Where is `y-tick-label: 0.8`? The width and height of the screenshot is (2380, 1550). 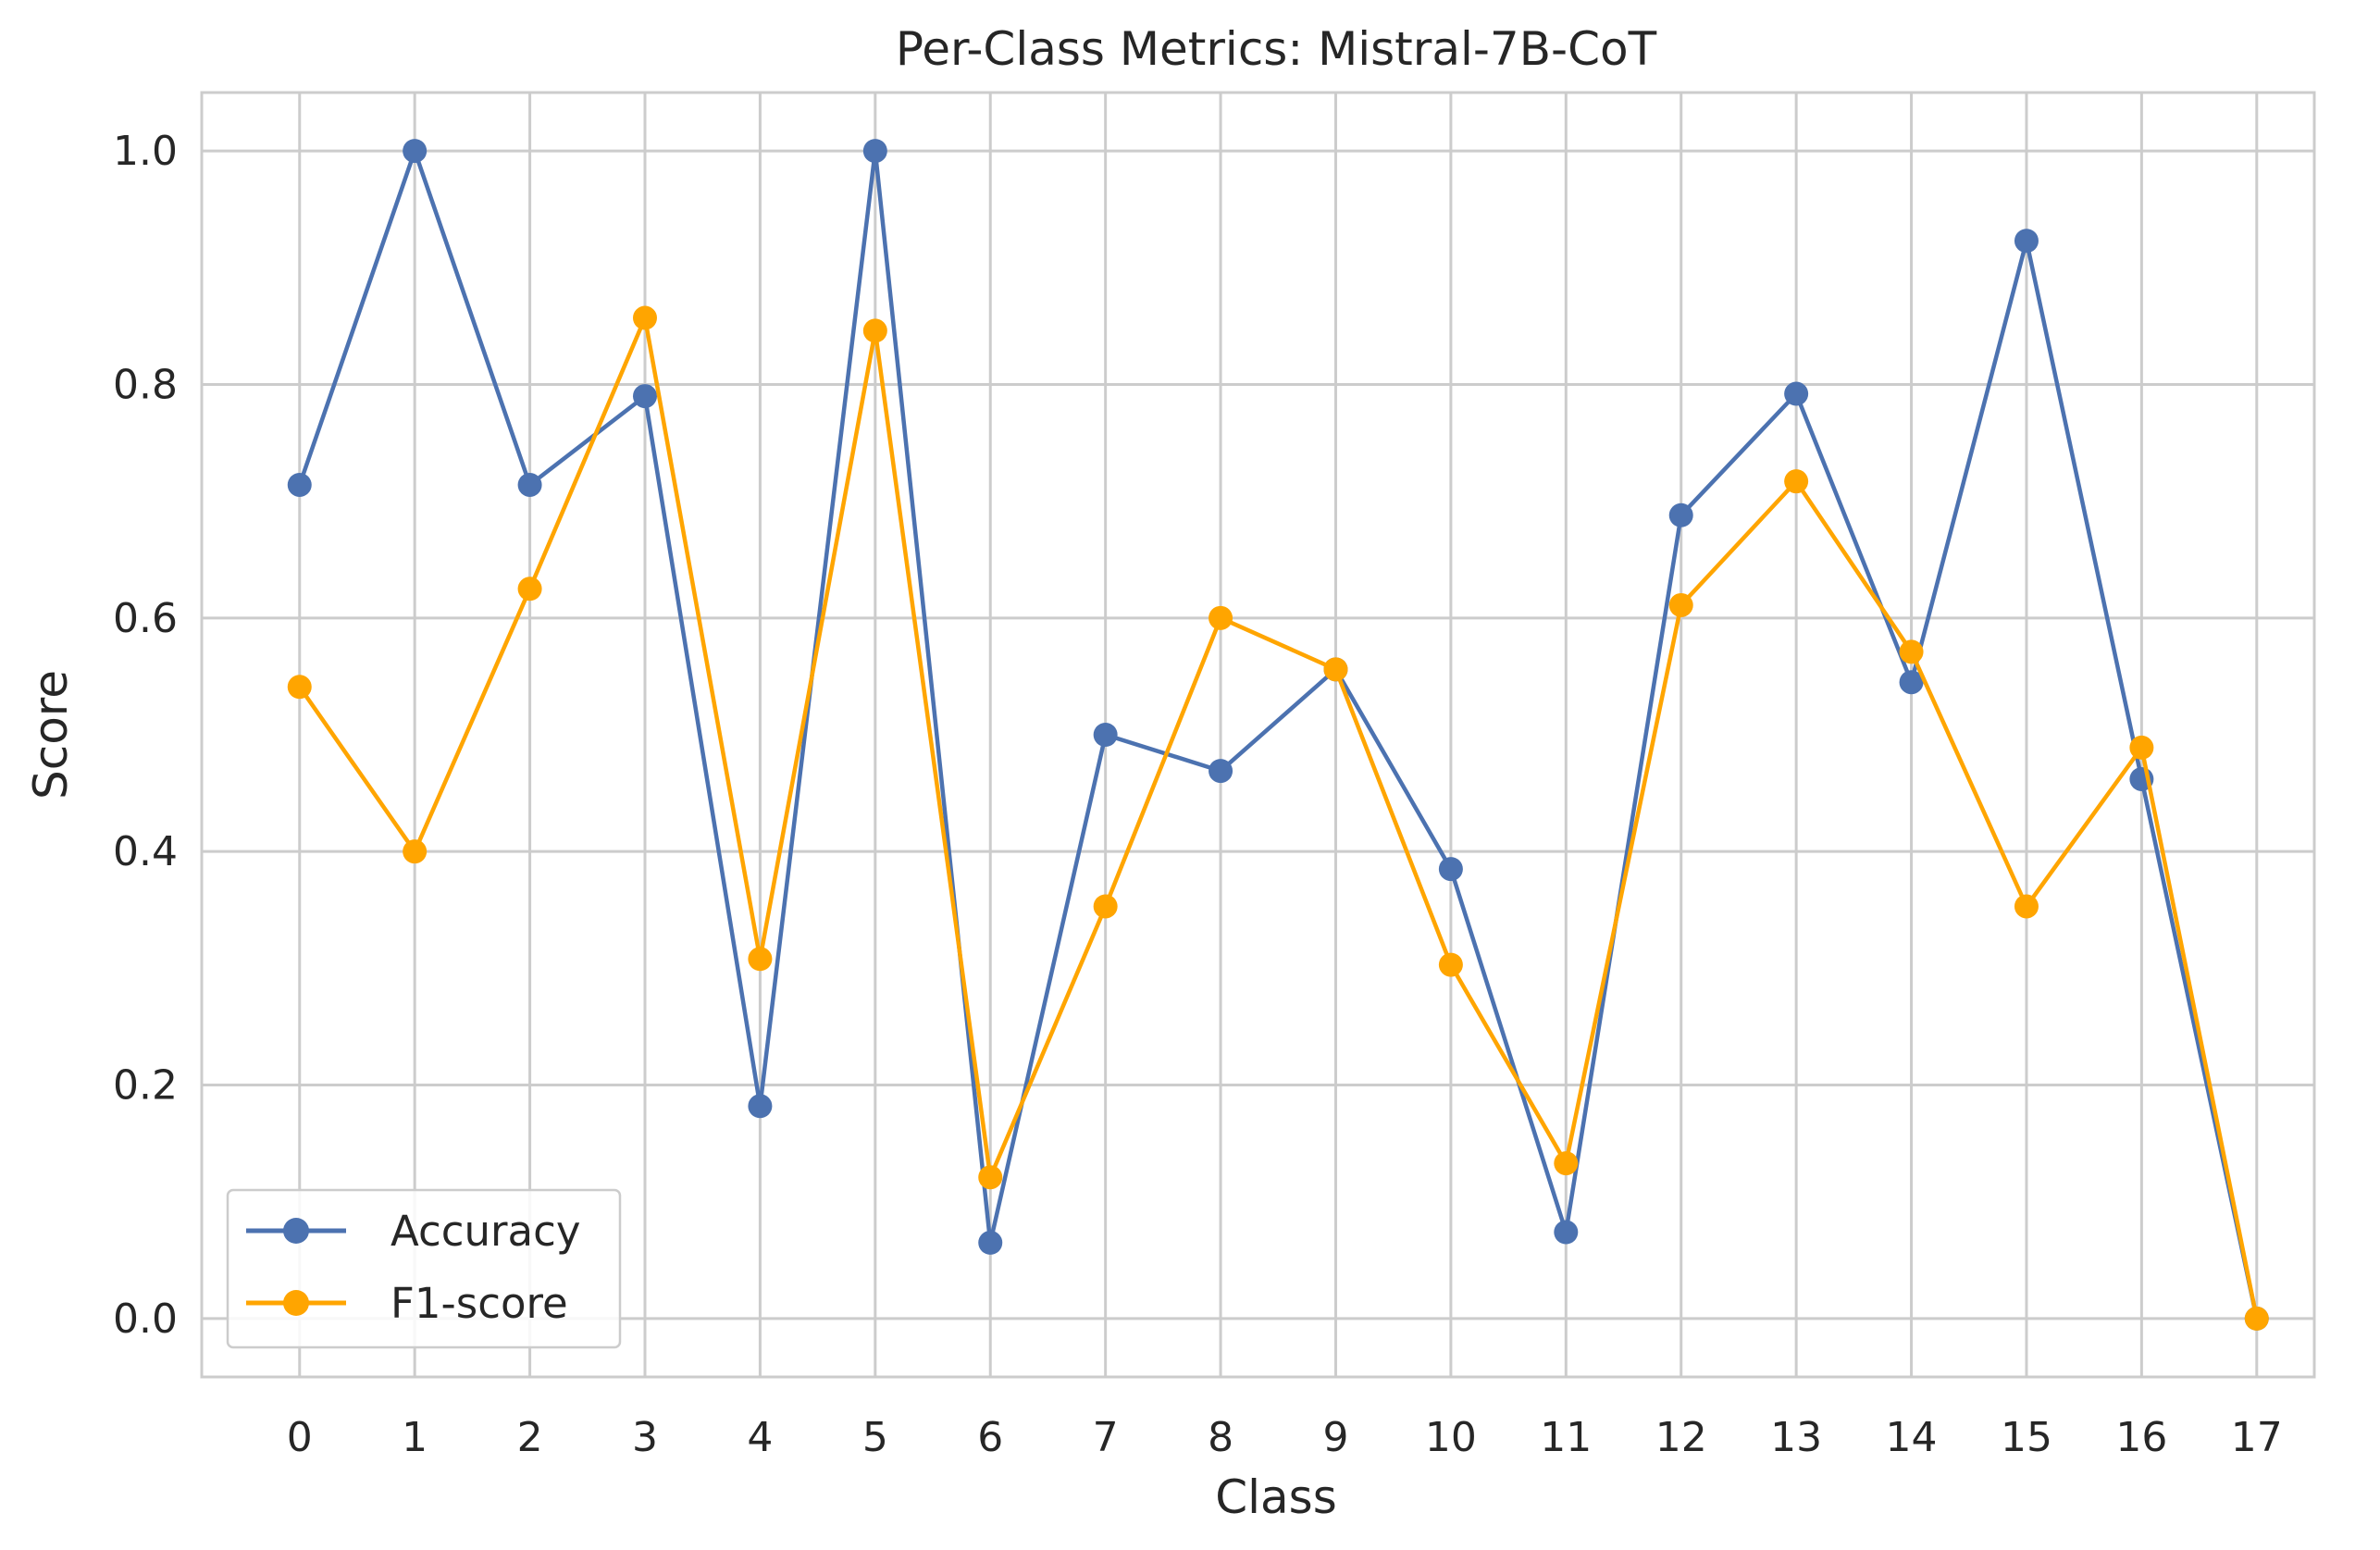
y-tick-label: 0.8 is located at coordinates (145, 384).